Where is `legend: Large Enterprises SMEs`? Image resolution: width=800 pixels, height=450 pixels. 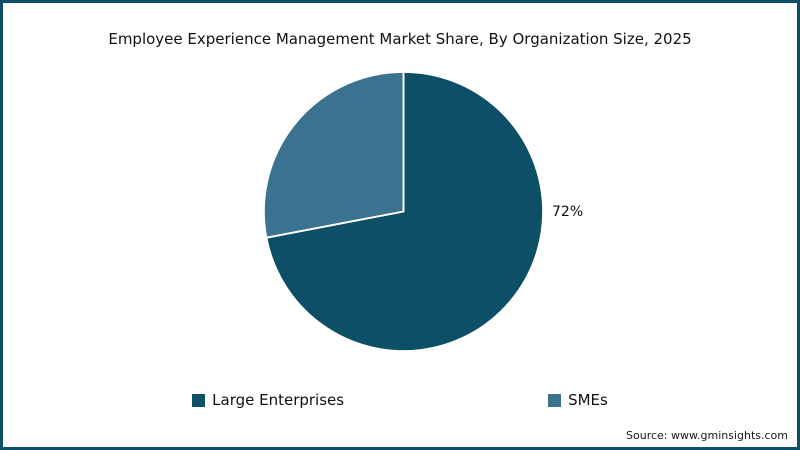
legend: Large Enterprises SMEs is located at coordinates (400, 400).